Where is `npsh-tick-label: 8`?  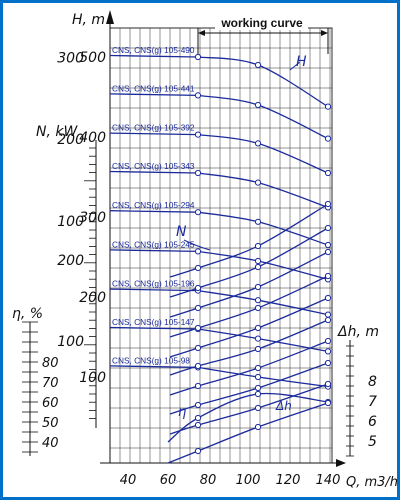
npsh-tick-label: 8 is located at coordinates (372, 382).